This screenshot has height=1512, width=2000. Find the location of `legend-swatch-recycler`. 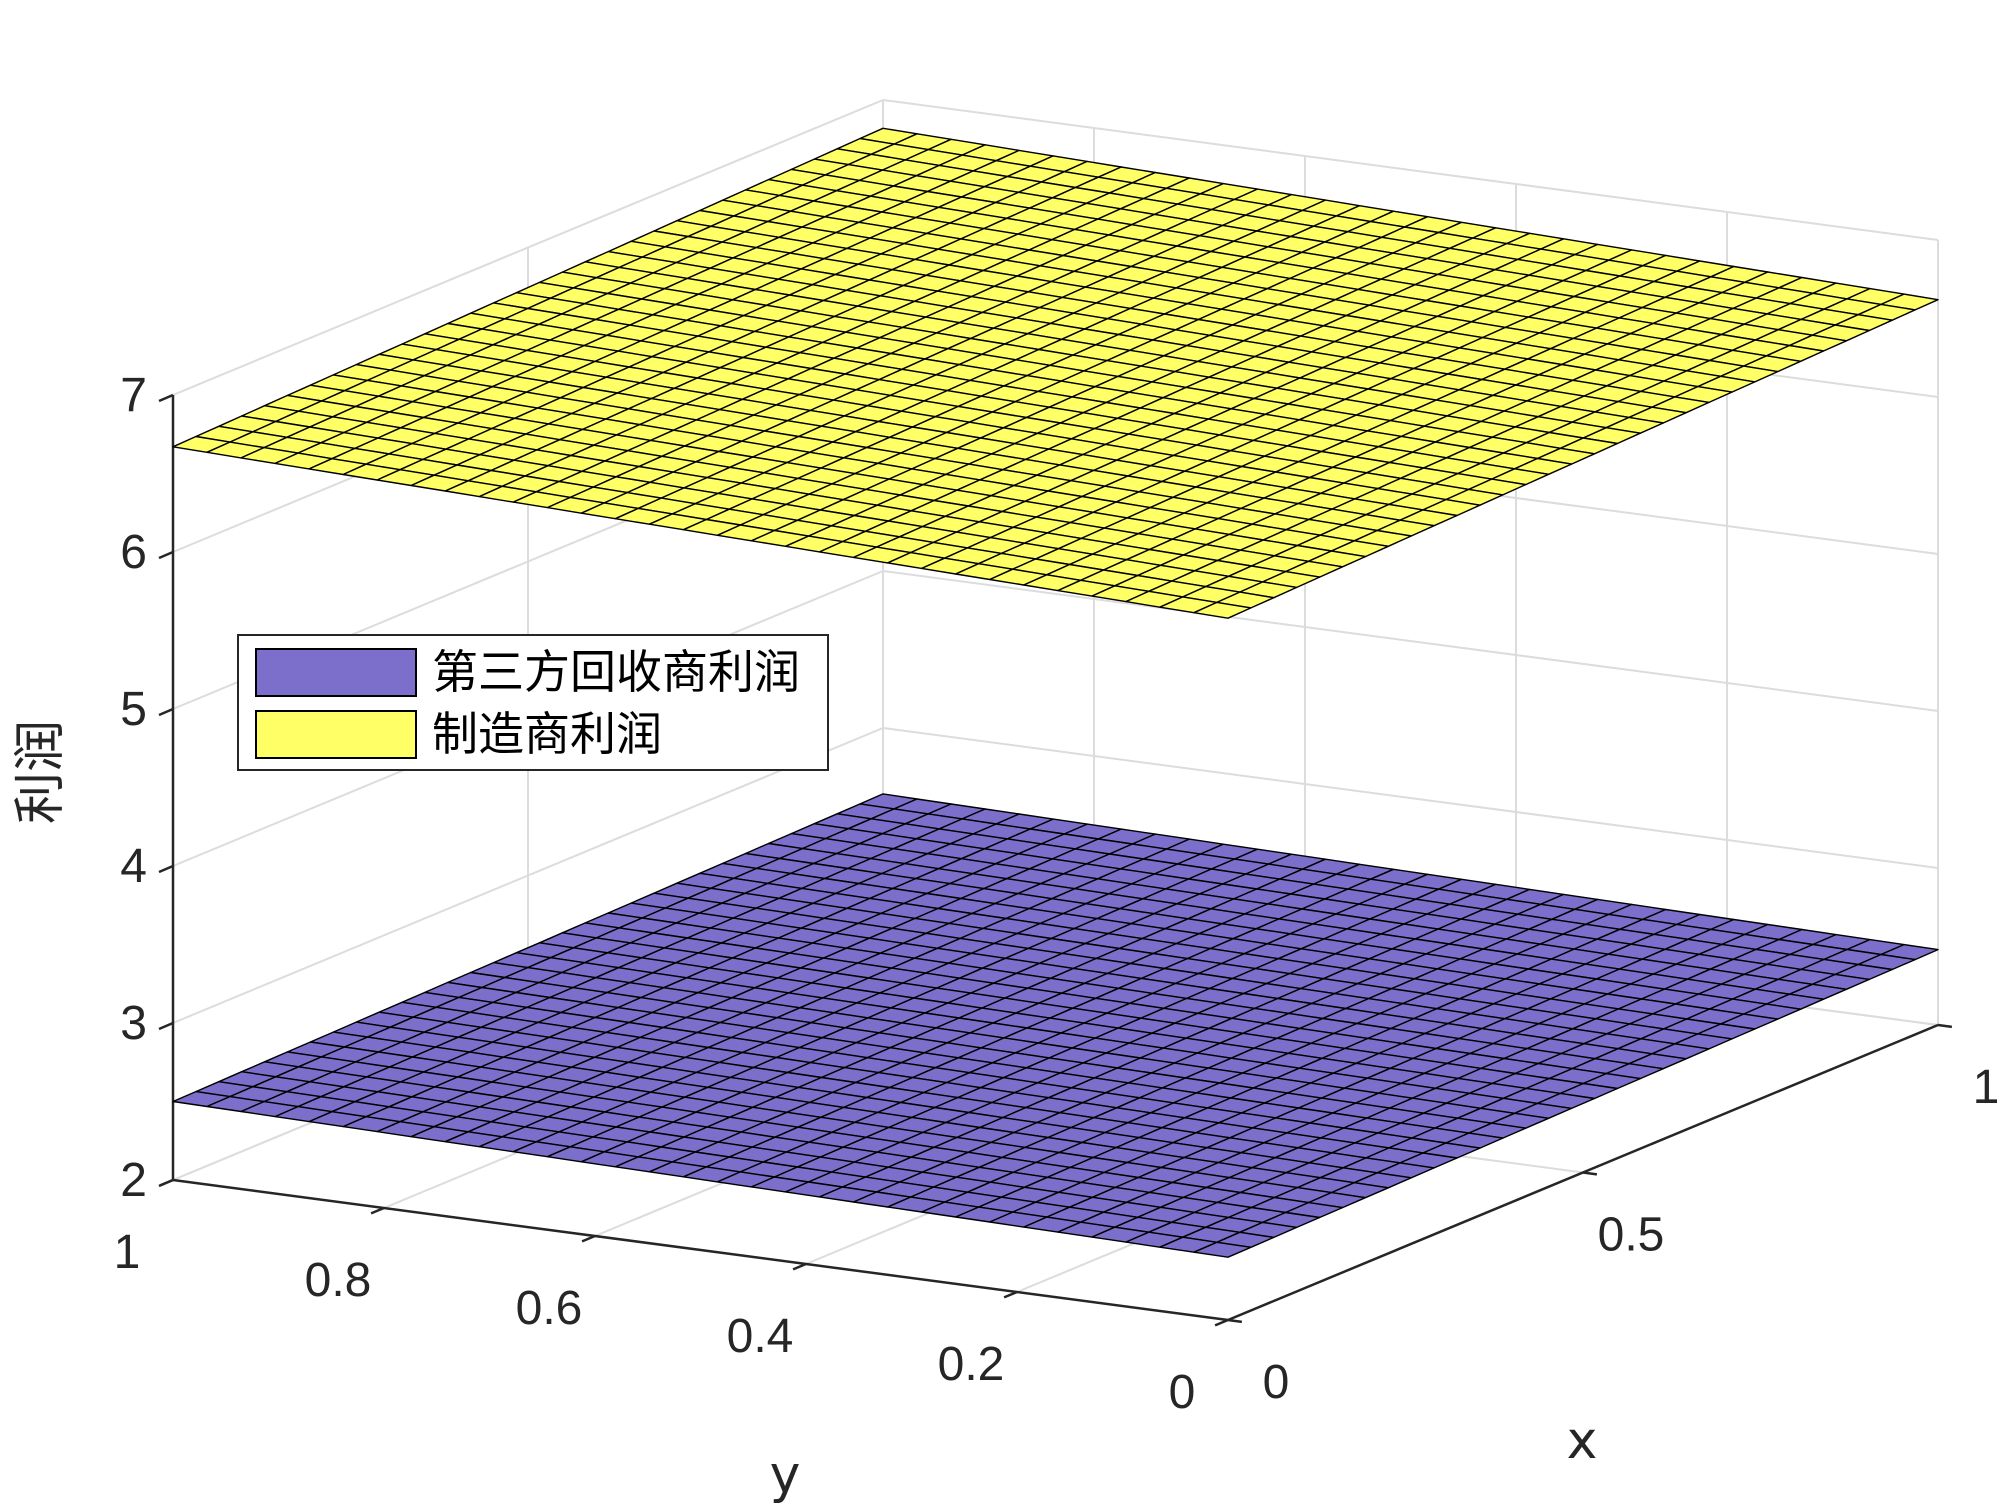

legend-swatch-recycler is located at coordinates (336, 672).